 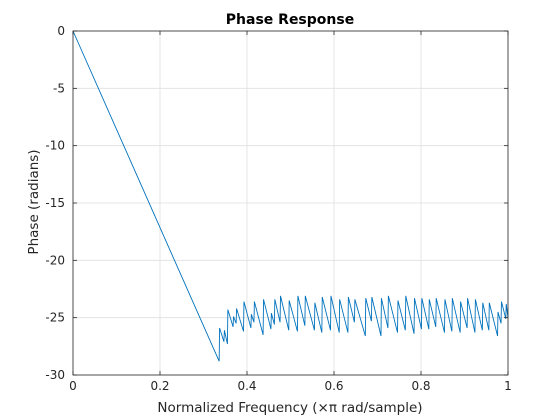 What do you see at coordinates (55, 318) in the screenshot?
I see `y-tick-label: -25` at bounding box center [55, 318].